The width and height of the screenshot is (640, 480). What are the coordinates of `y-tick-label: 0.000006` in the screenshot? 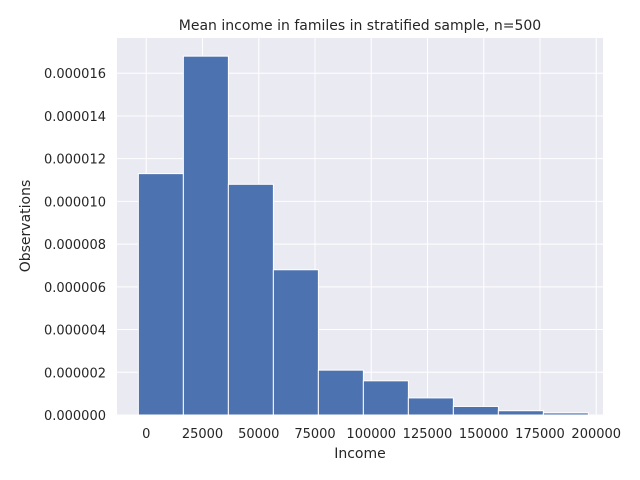 It's located at (75, 288).